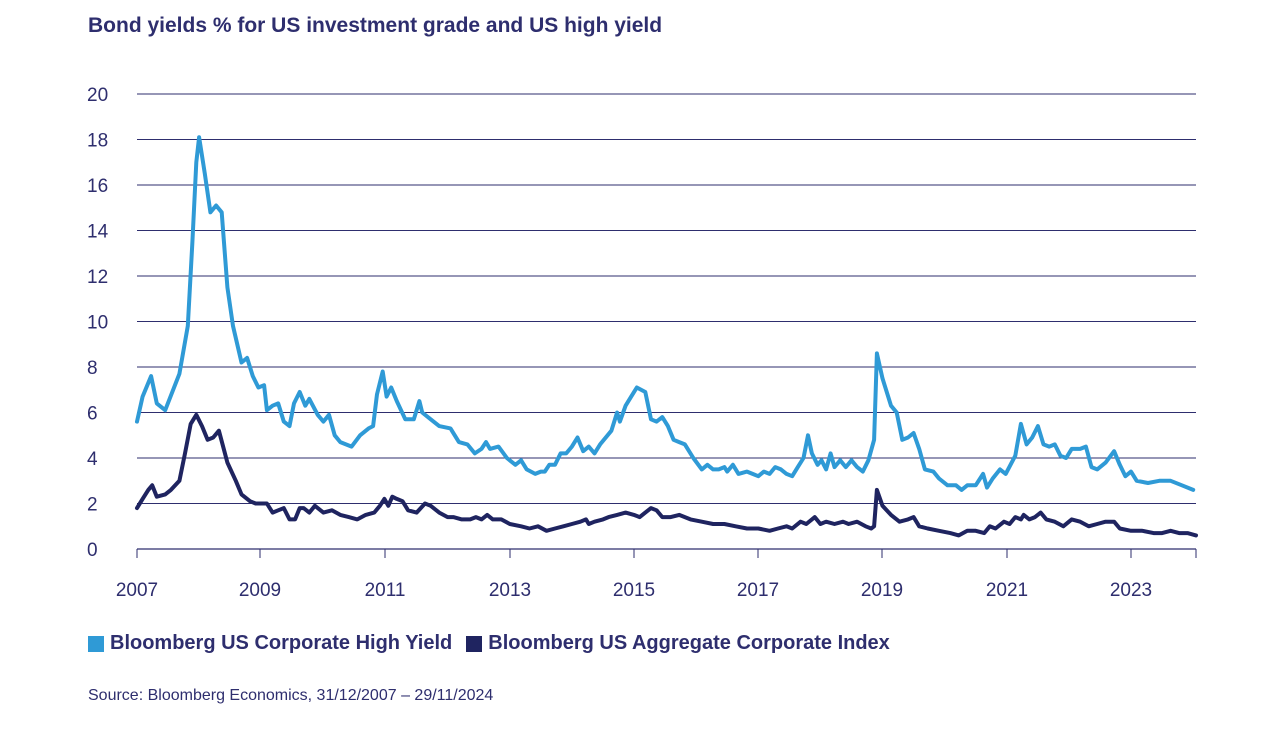  Describe the element at coordinates (474, 643) in the screenshot. I see `legend-swatch-aggregate-corporate` at that location.